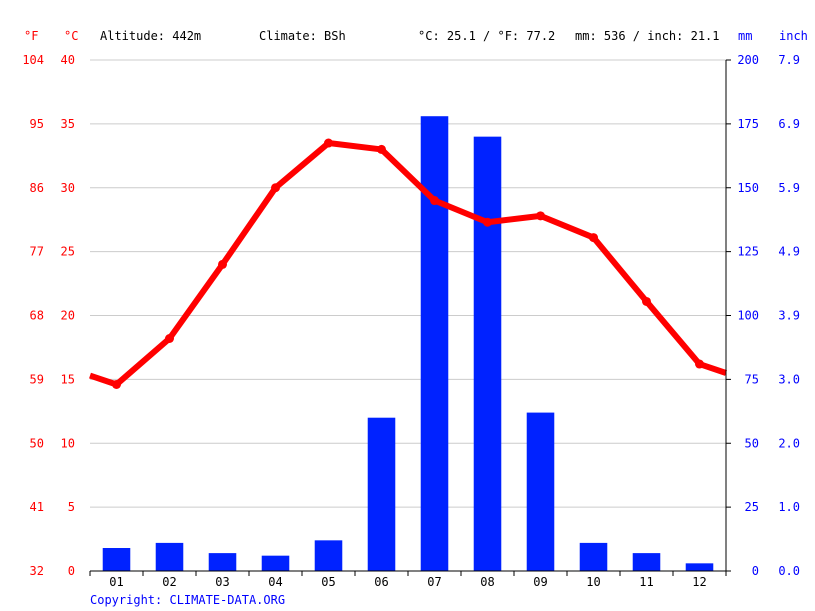 This screenshot has height=611, width=815. I want to click on month-label: 11, so click(646, 582).